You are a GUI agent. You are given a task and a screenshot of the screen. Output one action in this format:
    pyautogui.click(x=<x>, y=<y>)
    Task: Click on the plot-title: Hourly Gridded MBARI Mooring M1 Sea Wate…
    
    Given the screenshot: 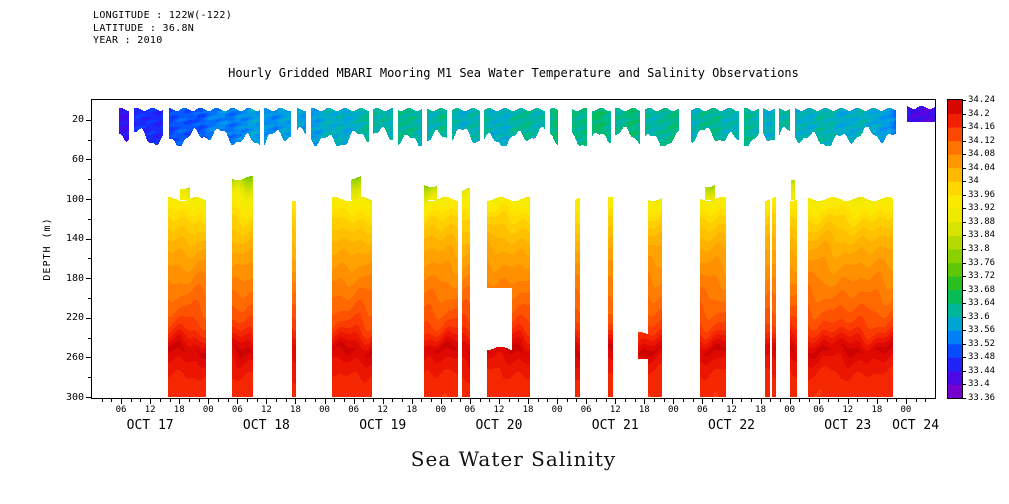 What is the action you would take?
    pyautogui.click(x=513, y=73)
    